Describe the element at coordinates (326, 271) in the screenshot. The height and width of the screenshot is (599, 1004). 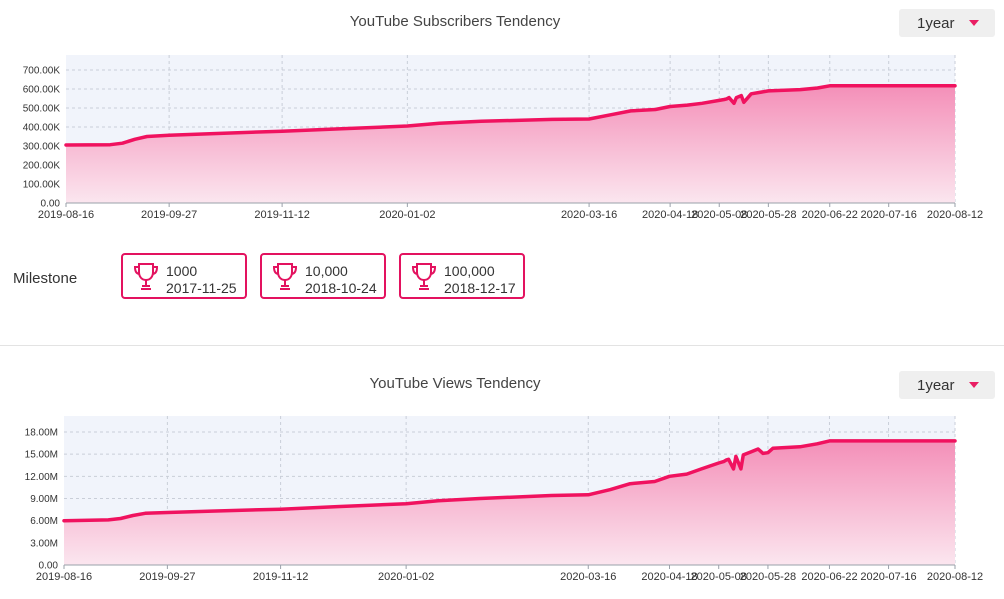
I see `milestone-value: 10,000` at that location.